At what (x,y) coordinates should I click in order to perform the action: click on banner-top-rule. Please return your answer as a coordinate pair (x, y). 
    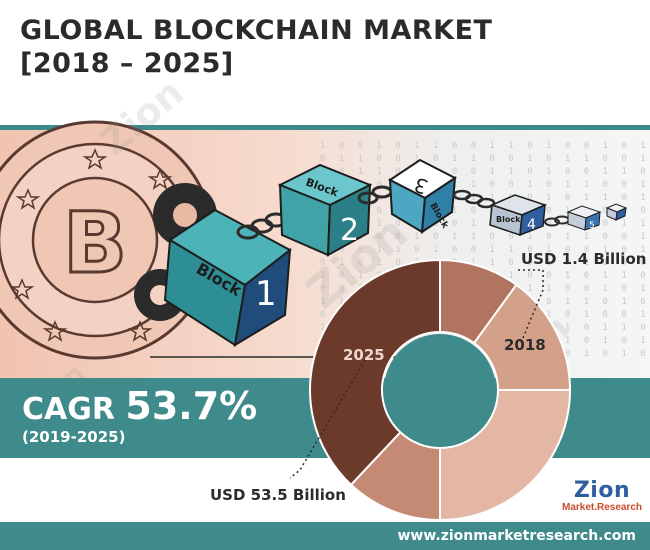
    Looking at the image, I should click on (325, 129).